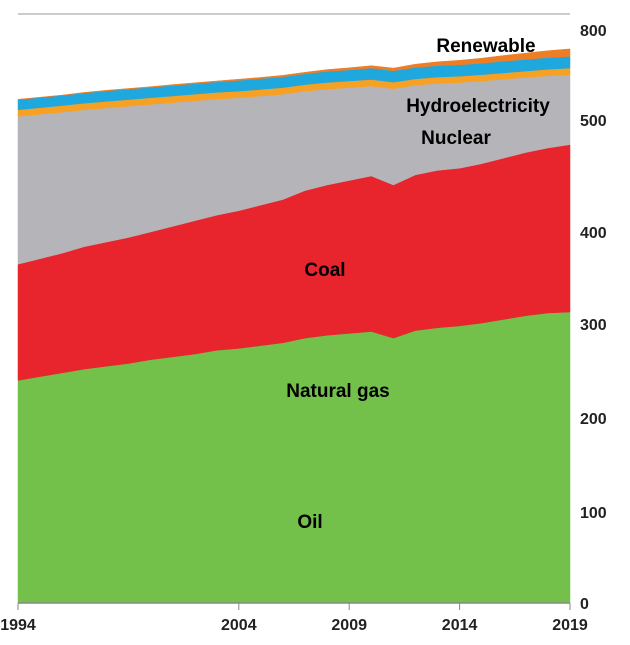  I want to click on x-tick-label: 2009, so click(349, 625).